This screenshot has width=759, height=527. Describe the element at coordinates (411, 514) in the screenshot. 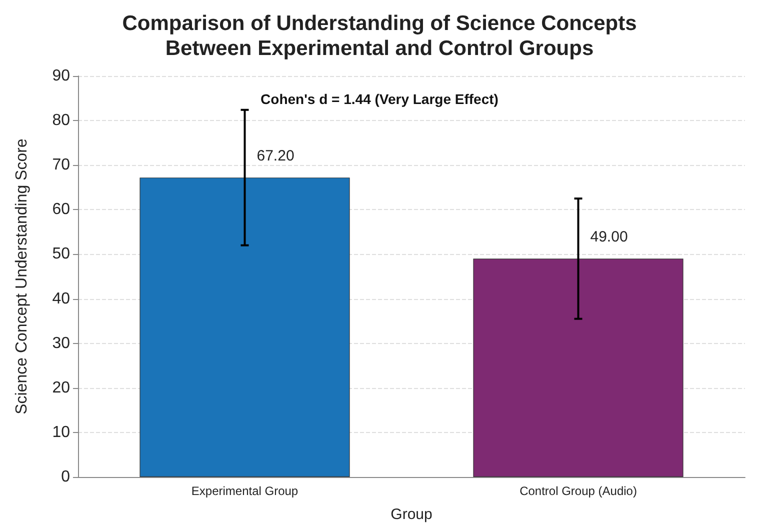

I see `x-axis-title: Group` at that location.